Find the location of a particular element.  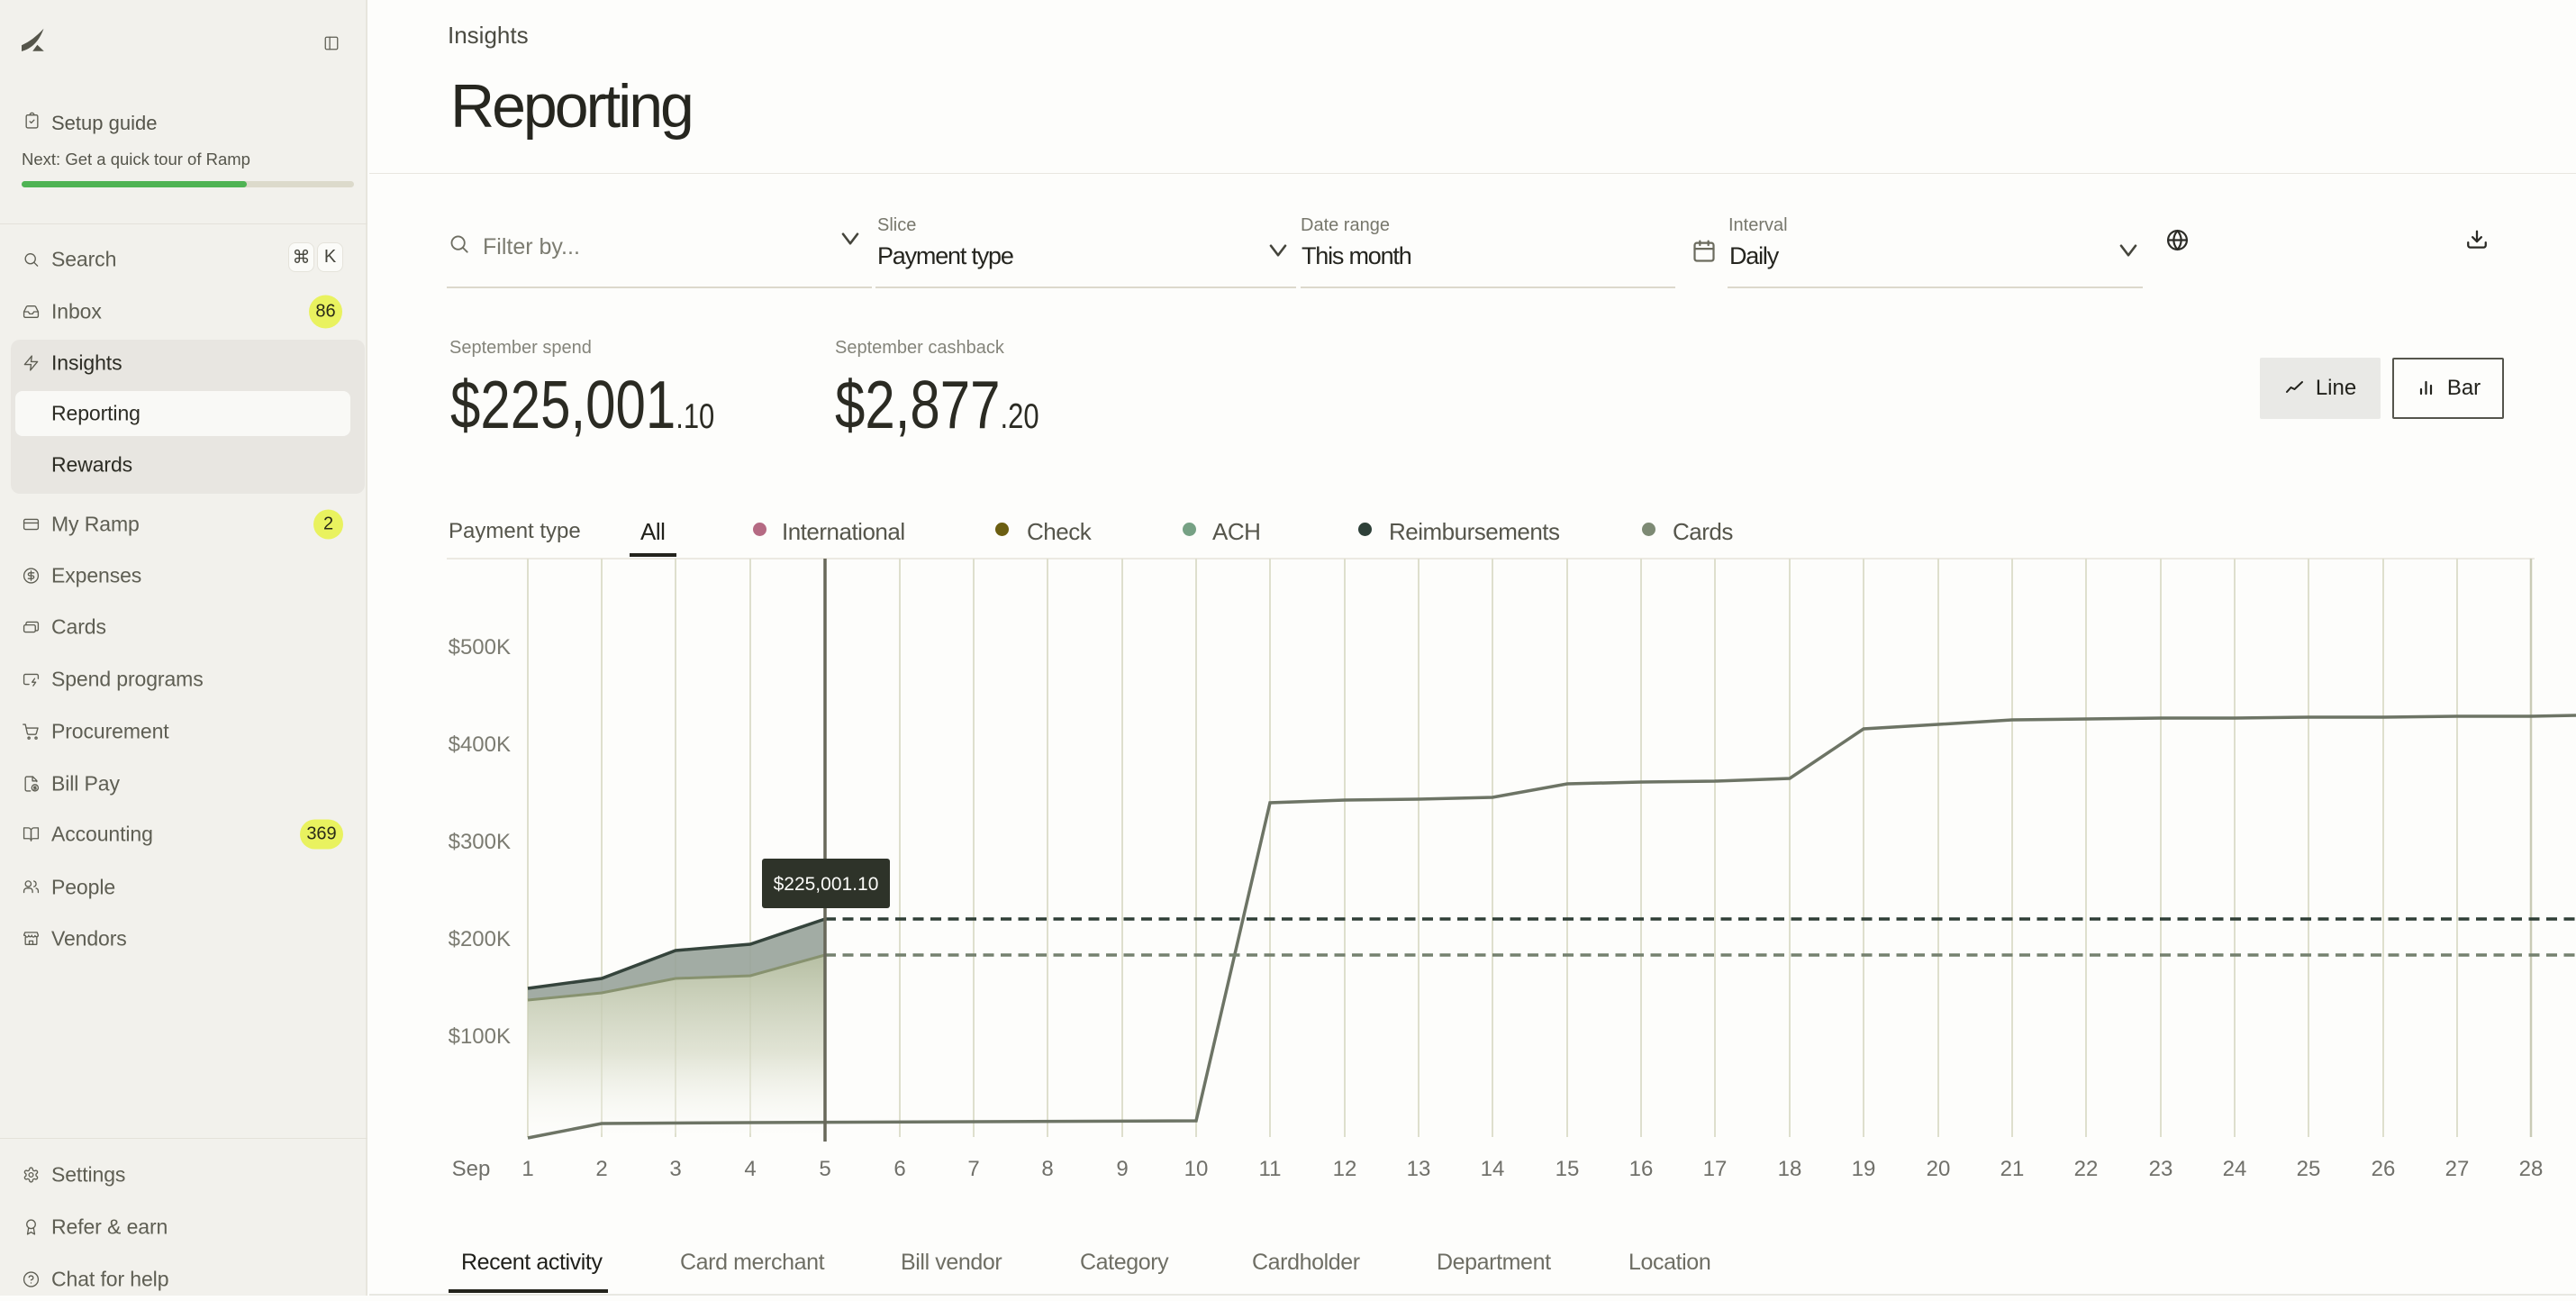

svg-text: 22 is located at coordinates (2086, 1169).